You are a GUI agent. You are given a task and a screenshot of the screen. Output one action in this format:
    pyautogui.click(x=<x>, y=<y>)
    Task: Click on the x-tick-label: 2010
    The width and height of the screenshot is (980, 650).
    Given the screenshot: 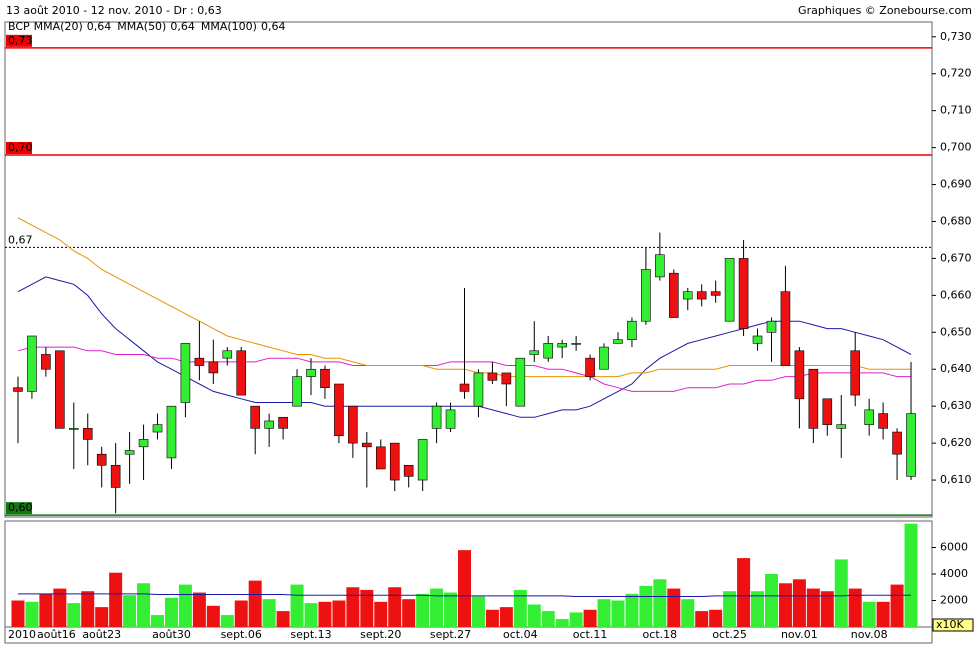 What is the action you would take?
    pyautogui.click(x=22, y=634)
    